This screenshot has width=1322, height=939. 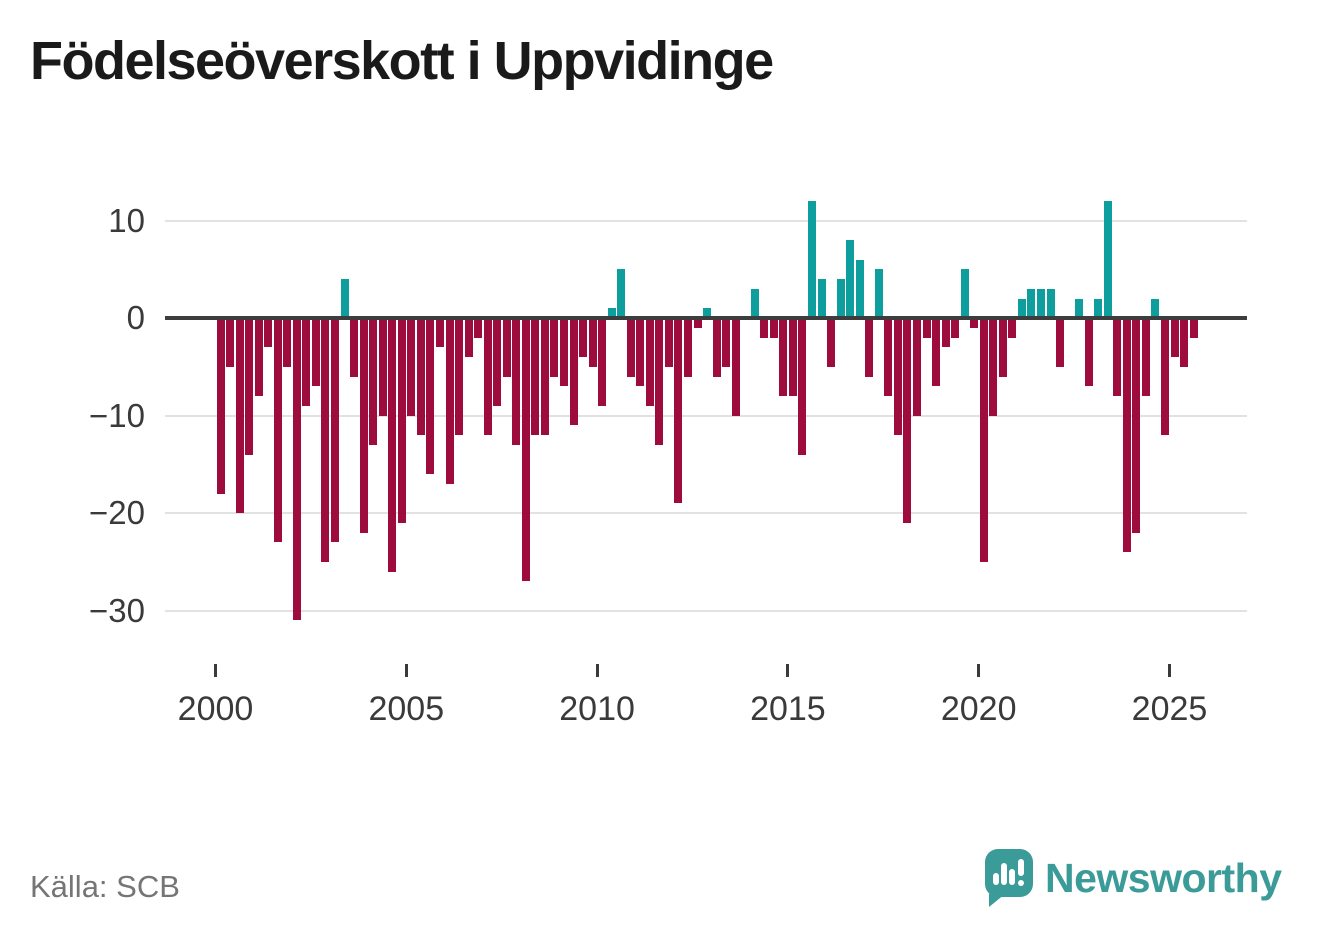 I want to click on bar-2012-Q4, so click(x=707, y=313).